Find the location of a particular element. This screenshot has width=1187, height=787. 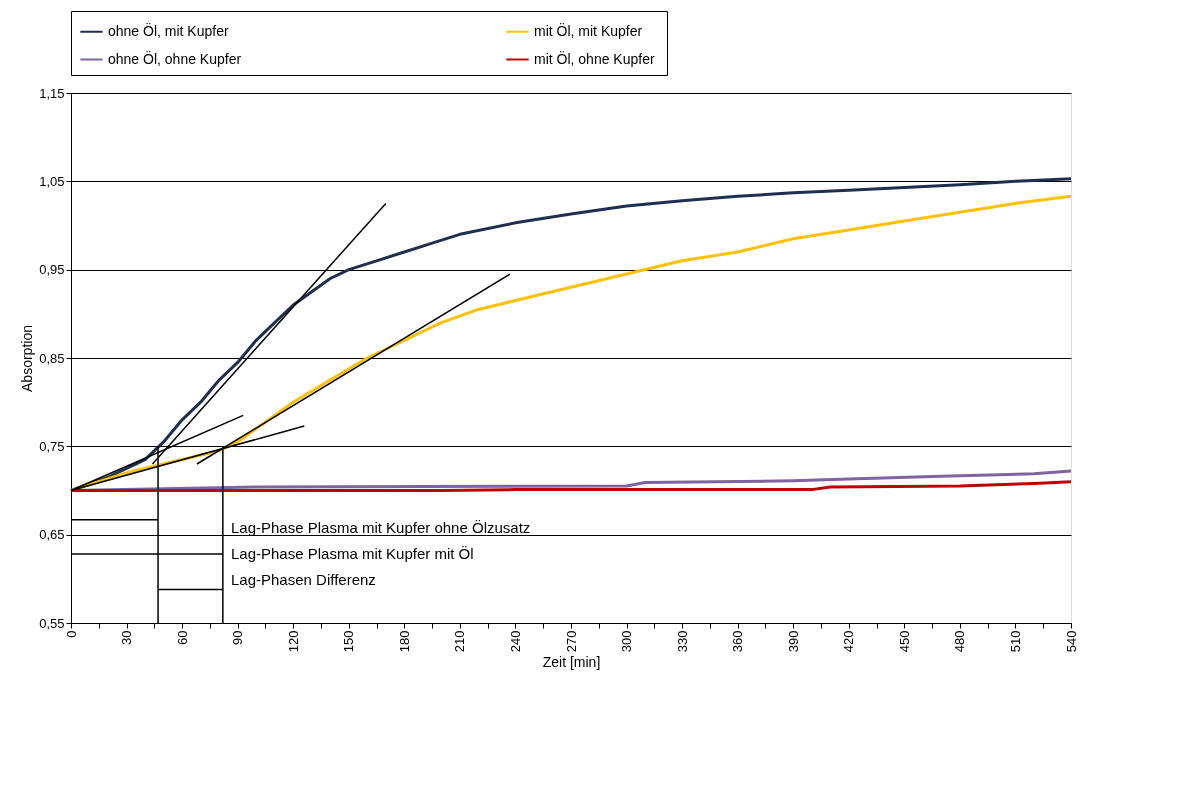

y-tick-label: 0,85 is located at coordinates (52, 358).